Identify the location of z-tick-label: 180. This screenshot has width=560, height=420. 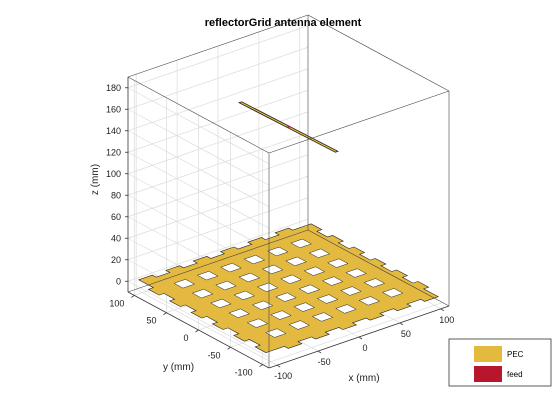
(113, 88).